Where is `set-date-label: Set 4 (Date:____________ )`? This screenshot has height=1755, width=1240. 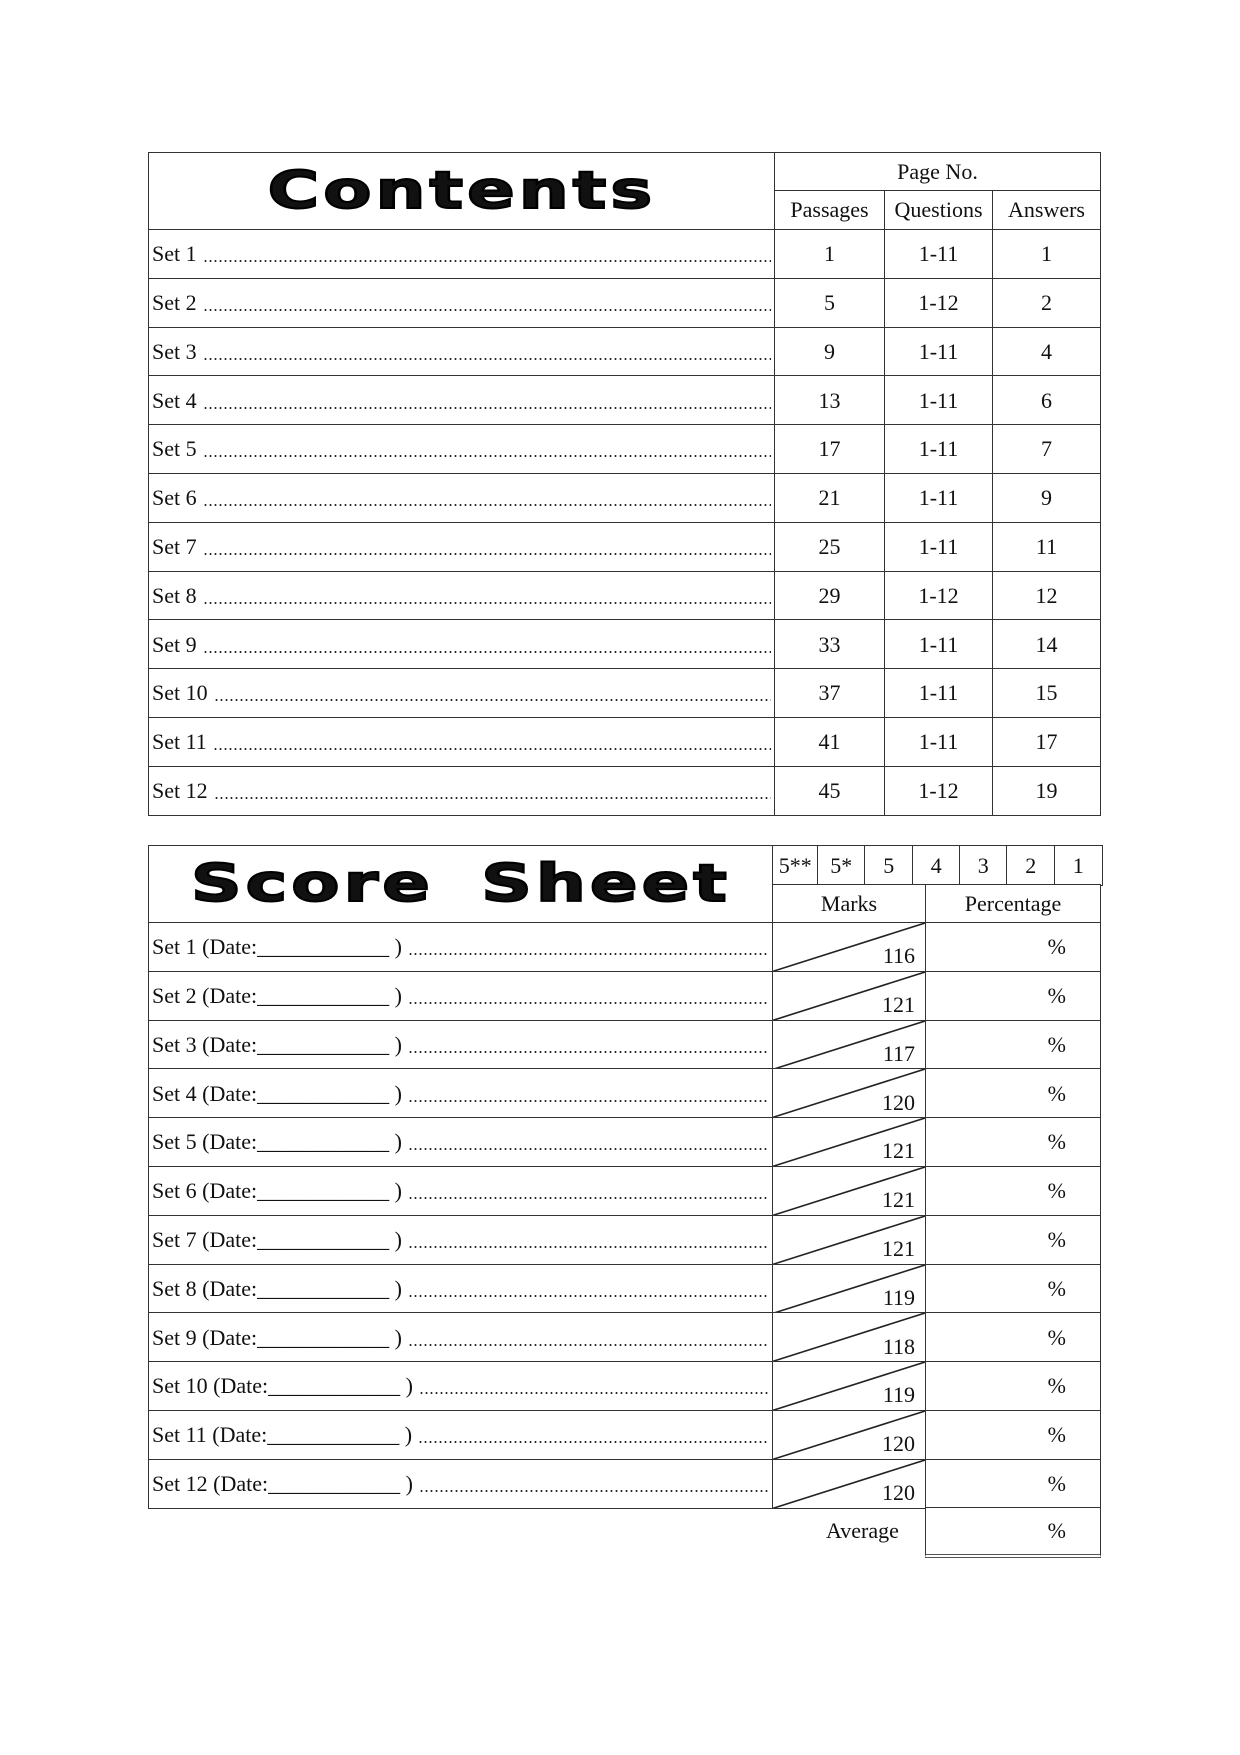 set-date-label: Set 4 (Date:____________ ) is located at coordinates (277, 1093).